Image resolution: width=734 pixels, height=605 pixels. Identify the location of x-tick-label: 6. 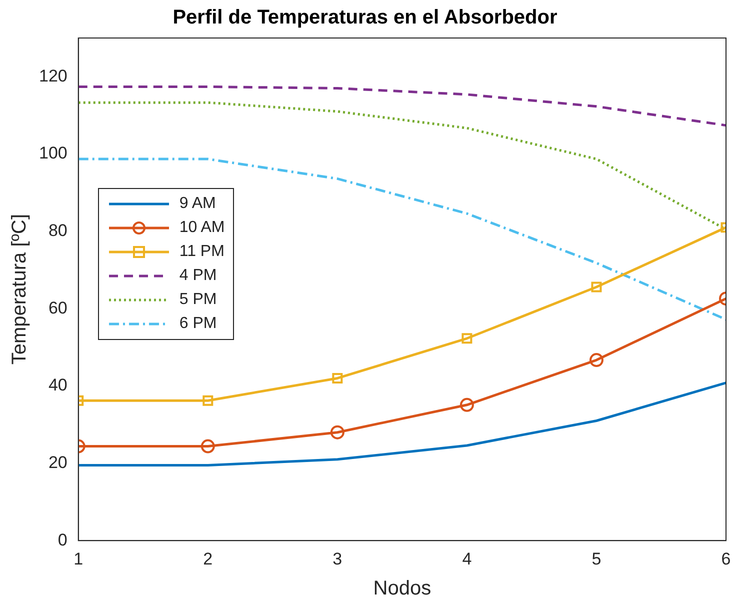
(726, 558).